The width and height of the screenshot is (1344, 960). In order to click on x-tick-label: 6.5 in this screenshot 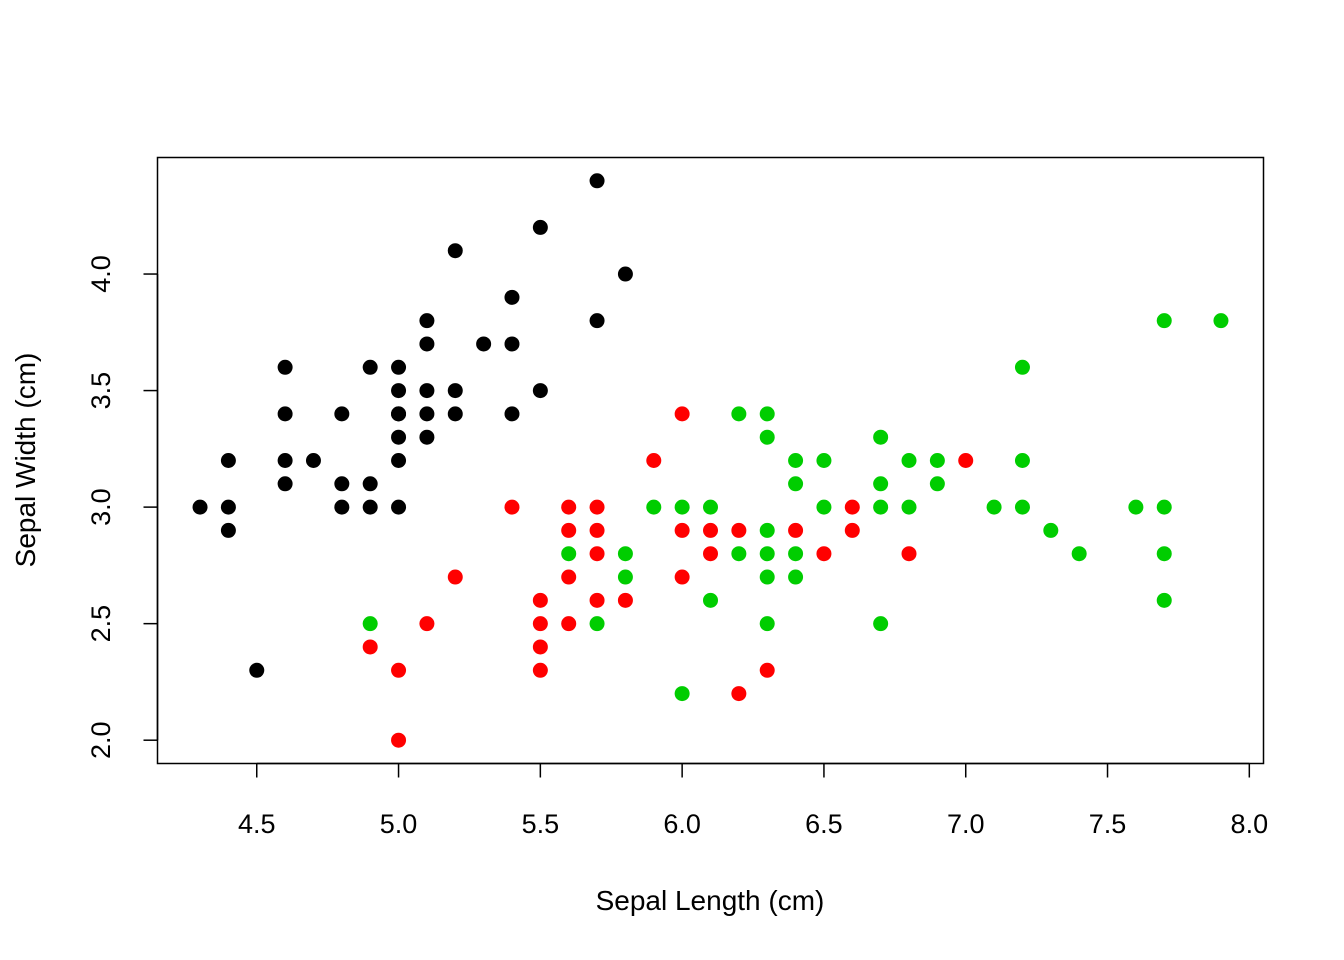, I will do `click(824, 824)`.